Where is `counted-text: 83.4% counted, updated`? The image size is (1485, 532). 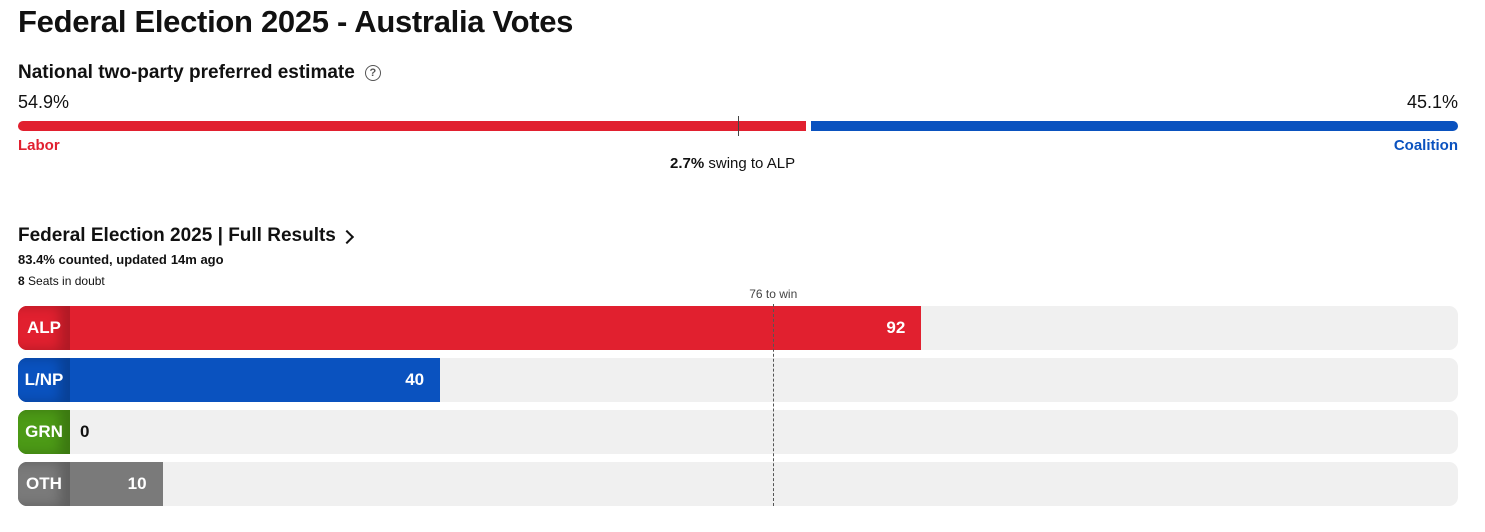
counted-text: 83.4% counted, updated is located at coordinates (92, 259).